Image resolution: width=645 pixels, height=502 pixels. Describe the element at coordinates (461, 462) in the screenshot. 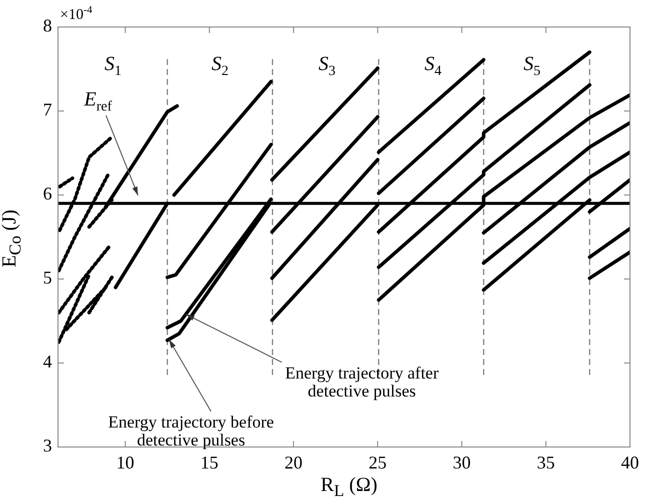

I see `x-tick-label: 30` at that location.